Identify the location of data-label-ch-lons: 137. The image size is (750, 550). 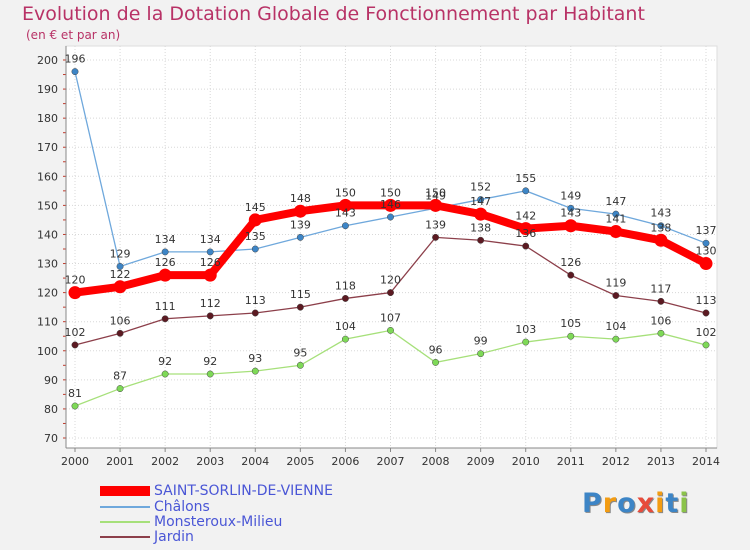
(706, 230).